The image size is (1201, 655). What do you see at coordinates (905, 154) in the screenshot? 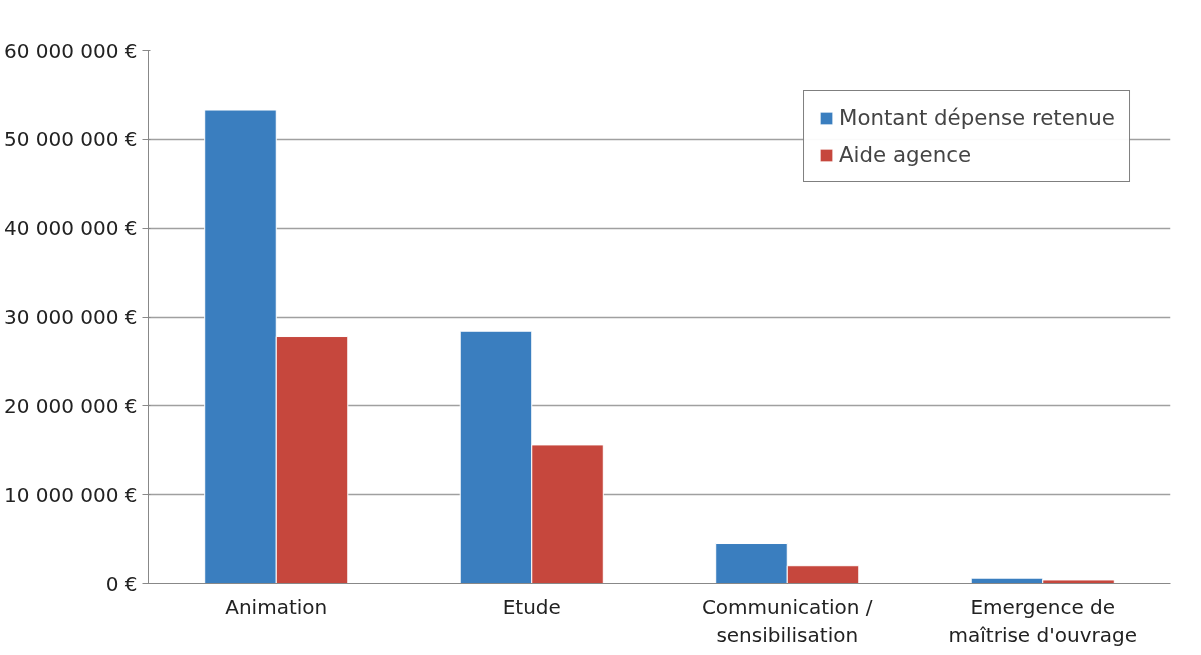
I see `legend-label: Aide agence` at bounding box center [905, 154].